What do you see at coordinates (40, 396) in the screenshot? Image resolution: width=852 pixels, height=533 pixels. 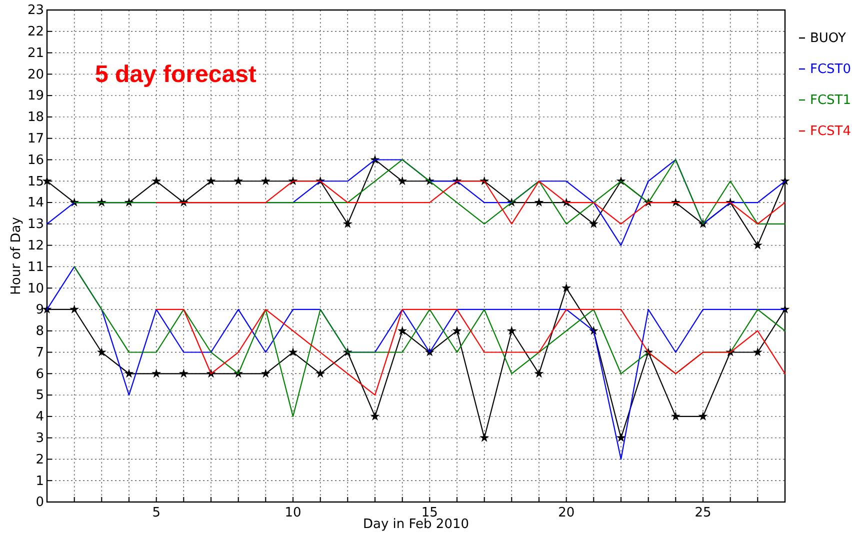 I see `y-tick-label: 5` at bounding box center [40, 396].